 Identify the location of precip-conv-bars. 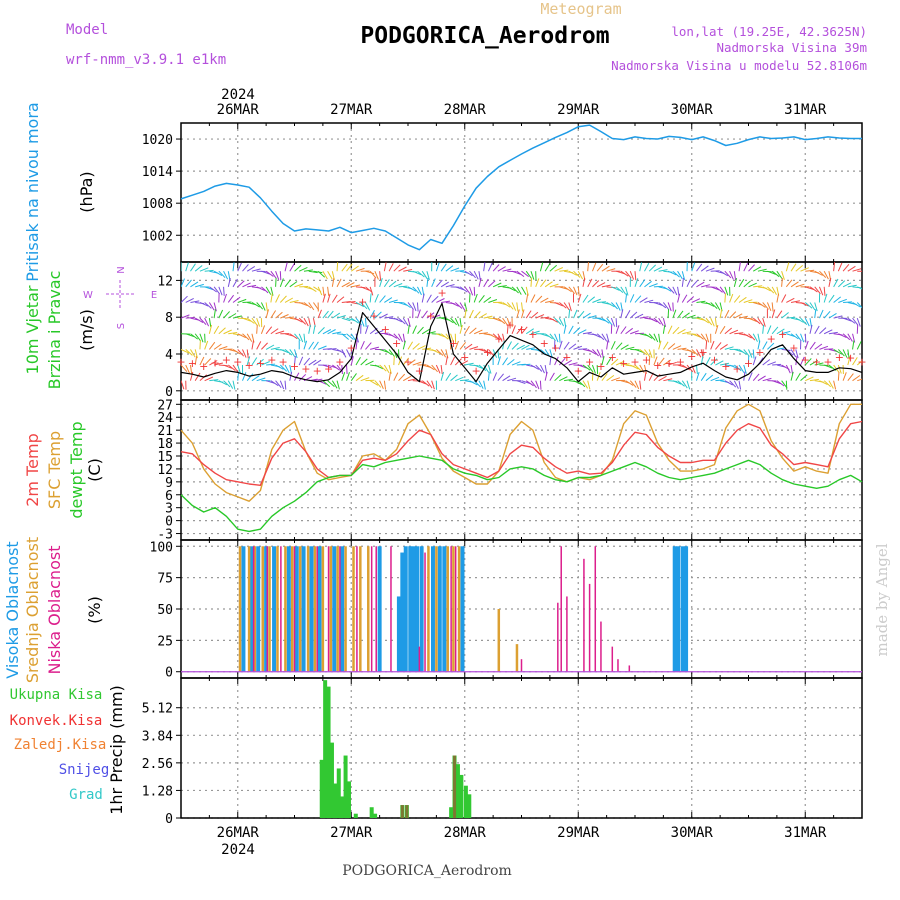
(428, 786).